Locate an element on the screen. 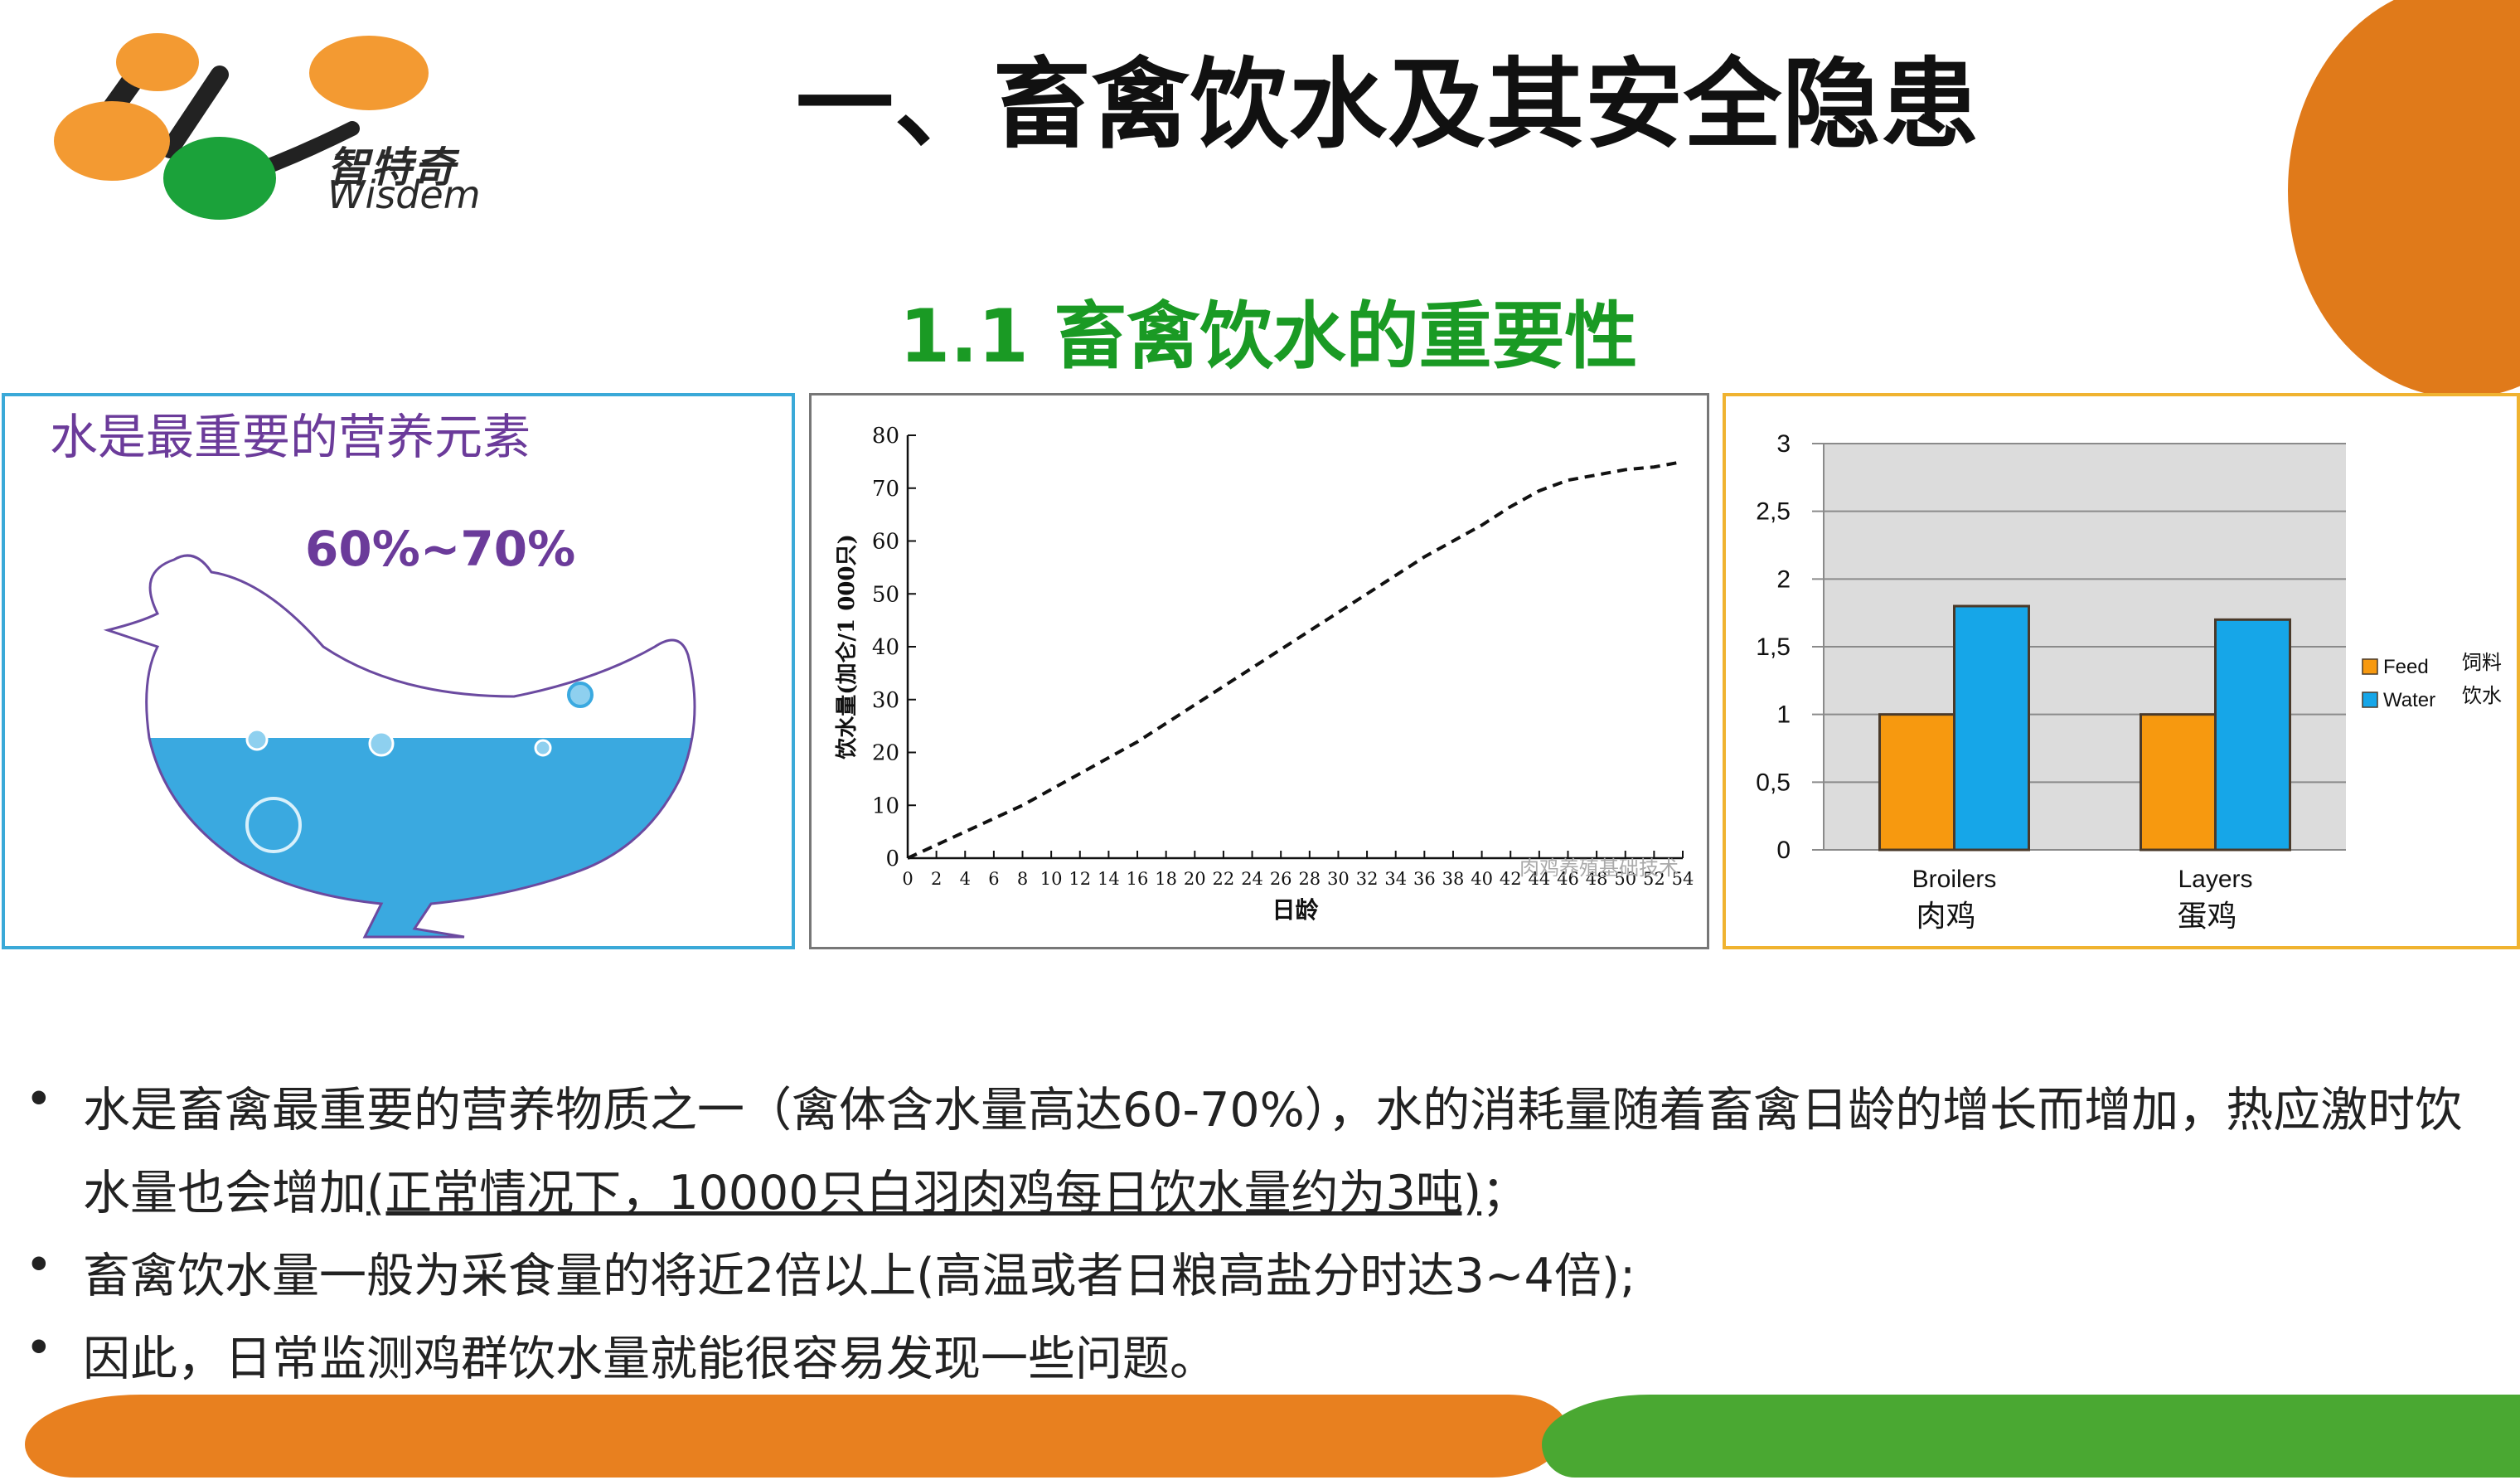 This screenshot has height=1480, width=2520. y-tick-label: 1 is located at coordinates (1783, 715).